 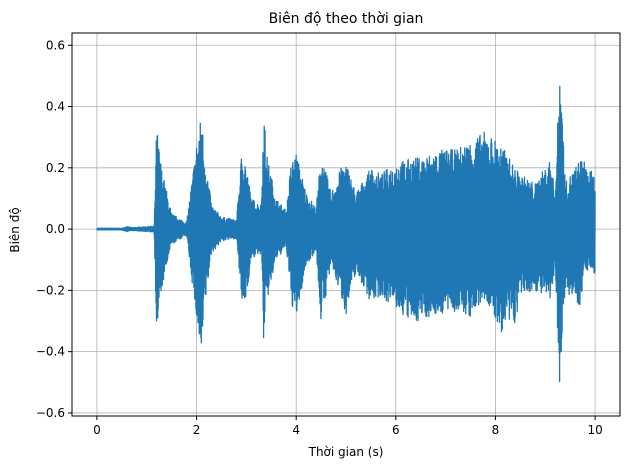 I want to click on y-tick-label: −0.4, so click(x=50, y=352).